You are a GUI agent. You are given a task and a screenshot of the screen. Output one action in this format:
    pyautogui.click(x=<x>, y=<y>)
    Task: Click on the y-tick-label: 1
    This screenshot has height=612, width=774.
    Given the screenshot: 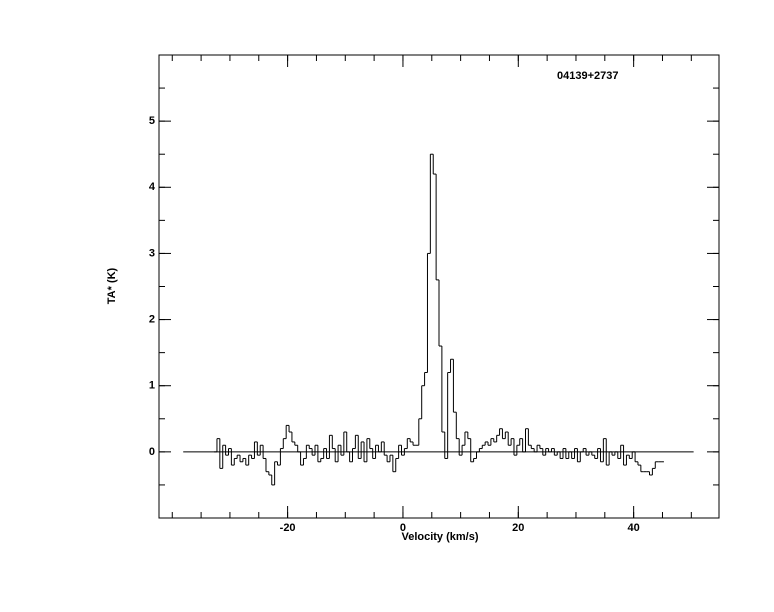 What is the action you would take?
    pyautogui.click(x=152, y=386)
    